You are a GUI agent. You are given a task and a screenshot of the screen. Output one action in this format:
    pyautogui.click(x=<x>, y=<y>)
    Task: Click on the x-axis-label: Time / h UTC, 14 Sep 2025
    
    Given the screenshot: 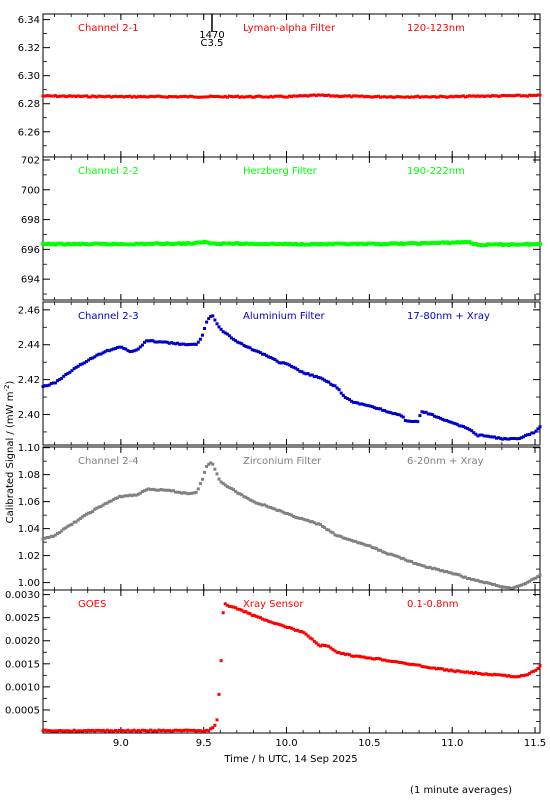 What is the action you would take?
    pyautogui.click(x=290, y=759)
    